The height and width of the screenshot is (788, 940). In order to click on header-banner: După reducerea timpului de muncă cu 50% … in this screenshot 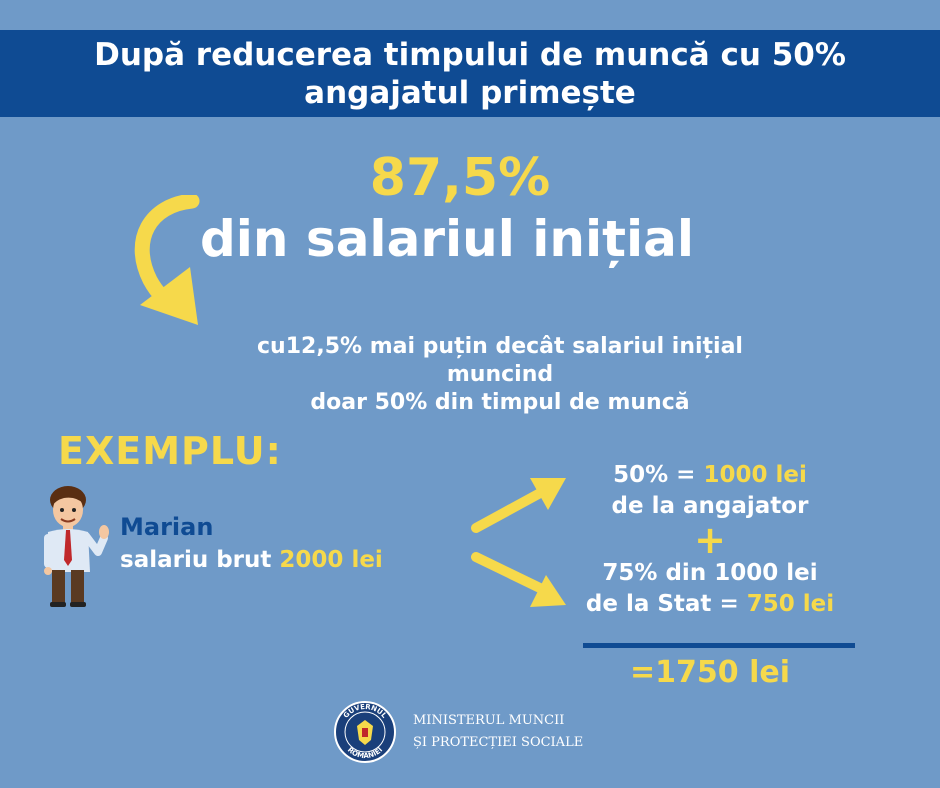, I will do `click(470, 73)`.